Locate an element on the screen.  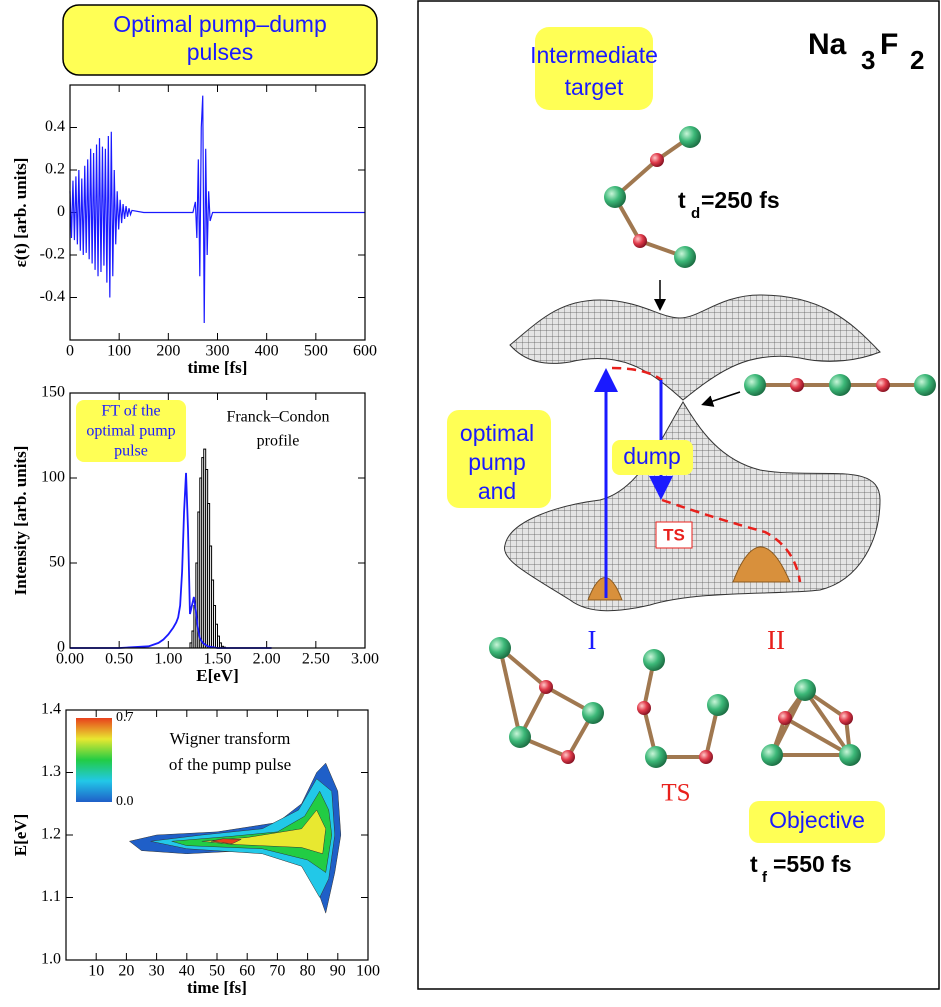
colorbar-label: 0.0 is located at coordinates (125, 801).